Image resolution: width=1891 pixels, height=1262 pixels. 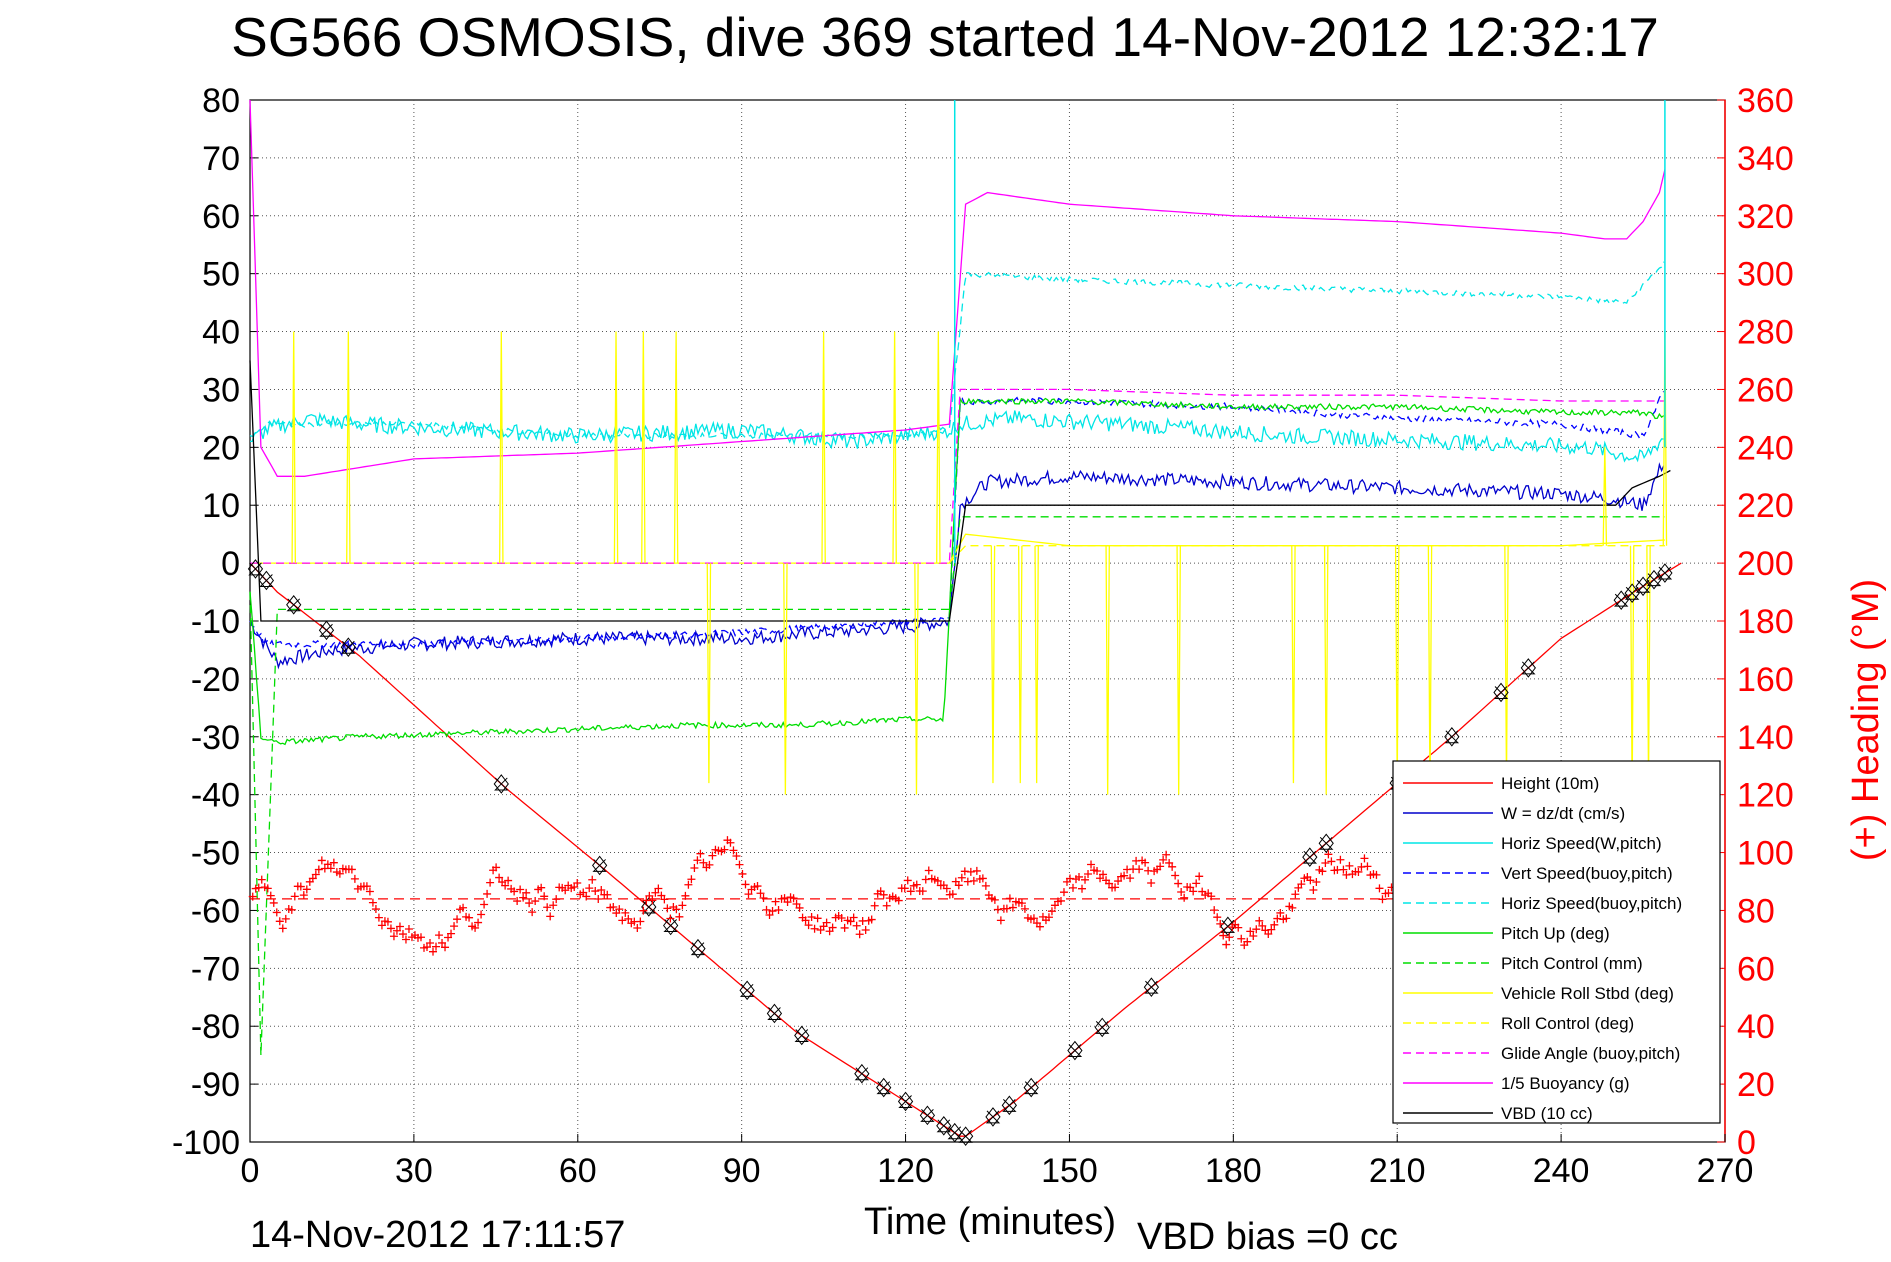 What do you see at coordinates (1765, 333) in the screenshot?
I see `y2-tick-label: 280` at bounding box center [1765, 333].